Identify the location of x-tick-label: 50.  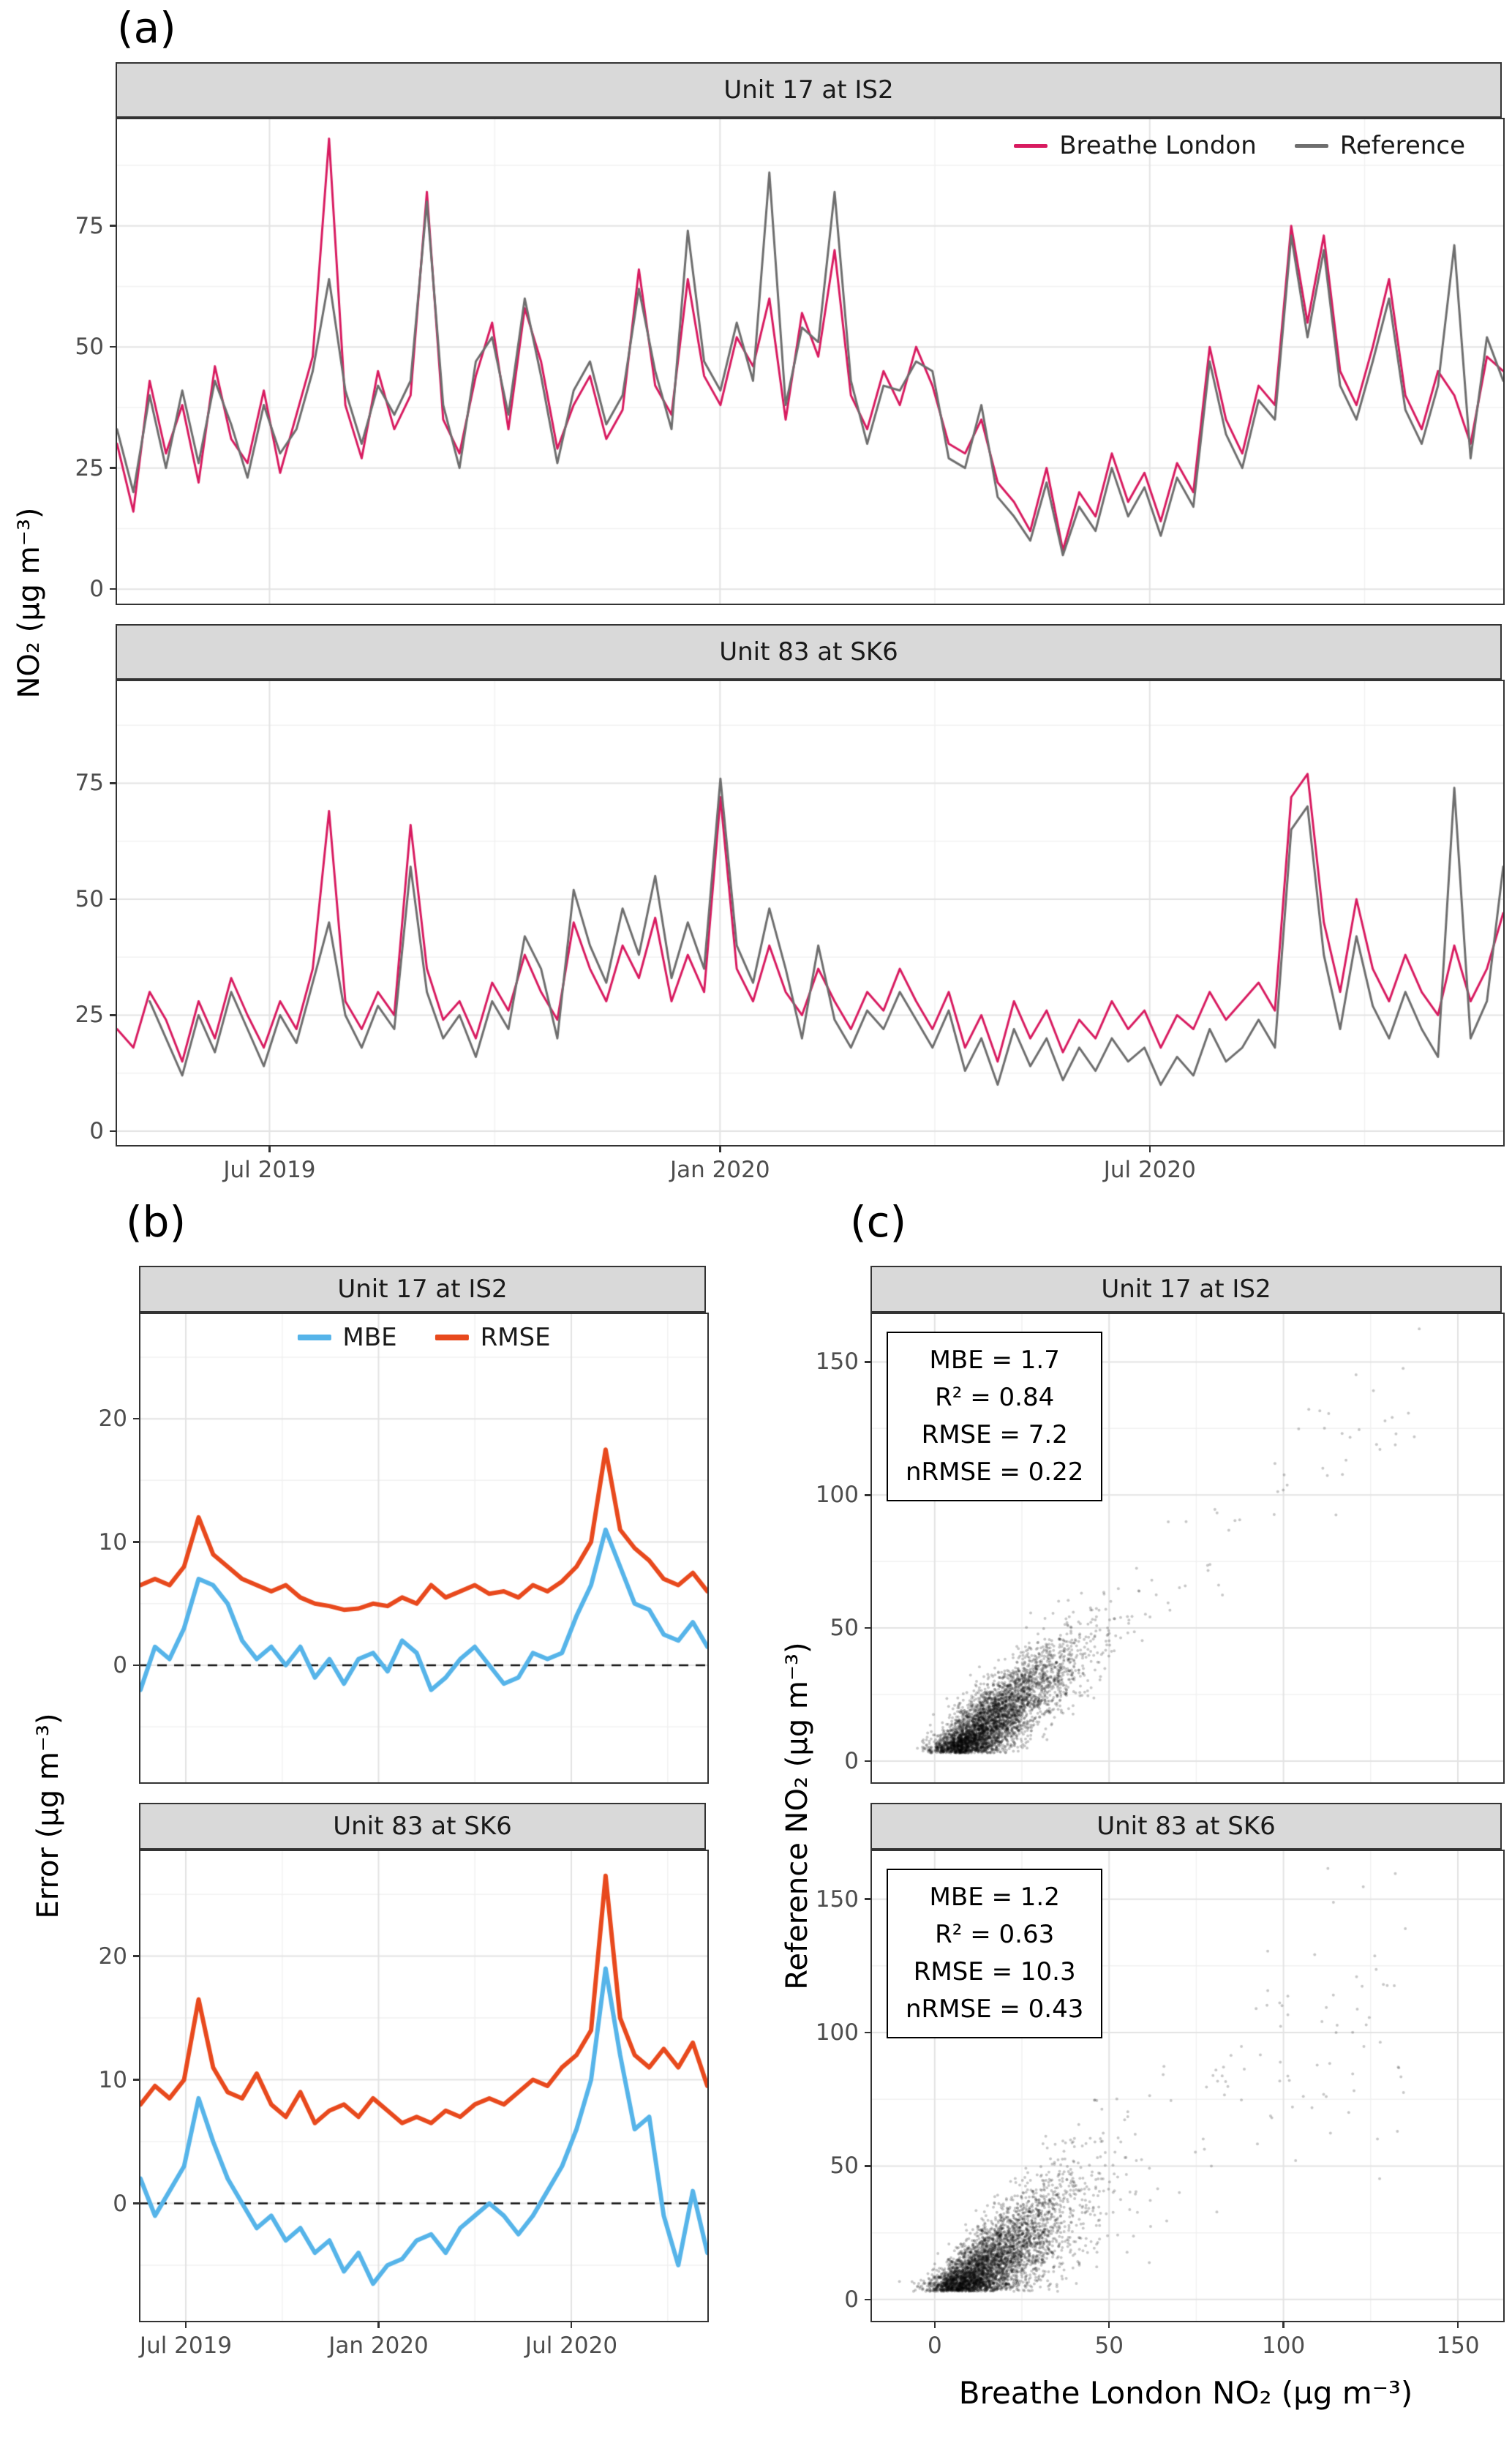
(1109, 2346).